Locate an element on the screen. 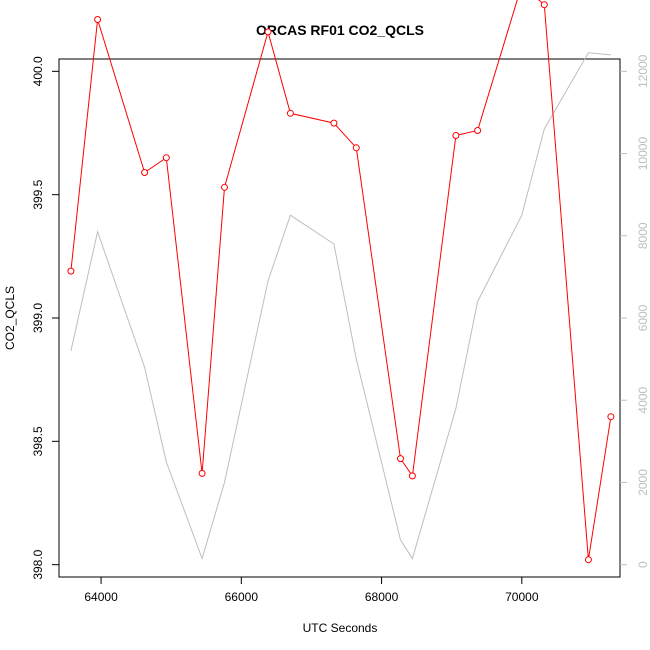 The height and width of the screenshot is (650, 650). x-tick-label: 70000 is located at coordinates (522, 597).